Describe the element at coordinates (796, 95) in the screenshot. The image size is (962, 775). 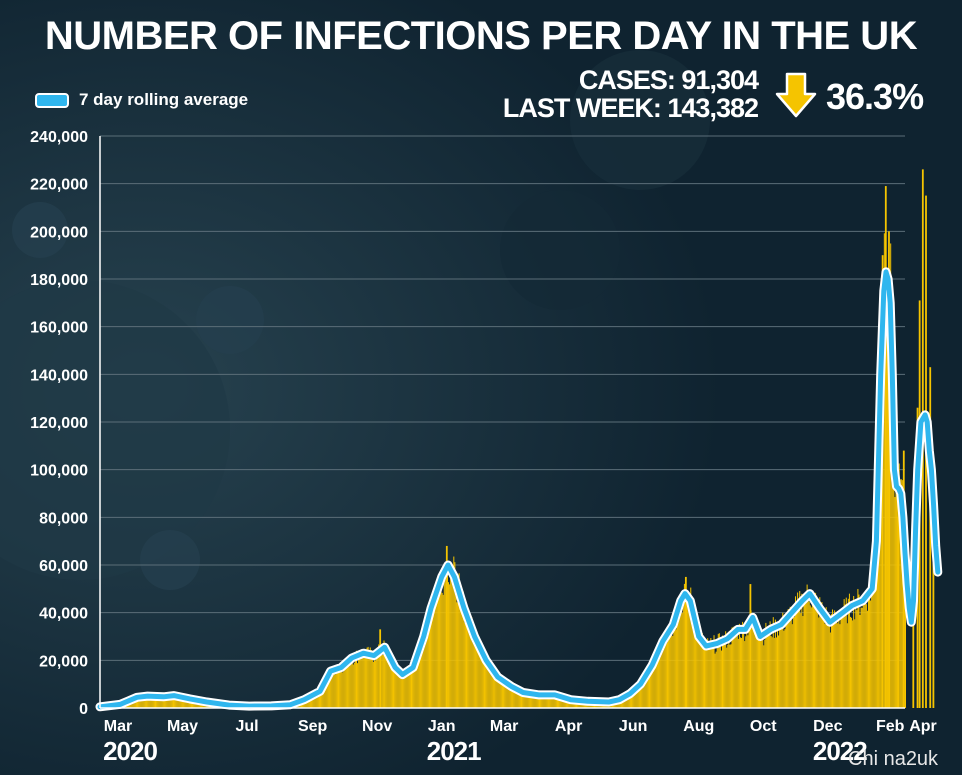
I see `down-arrow-icon` at that location.